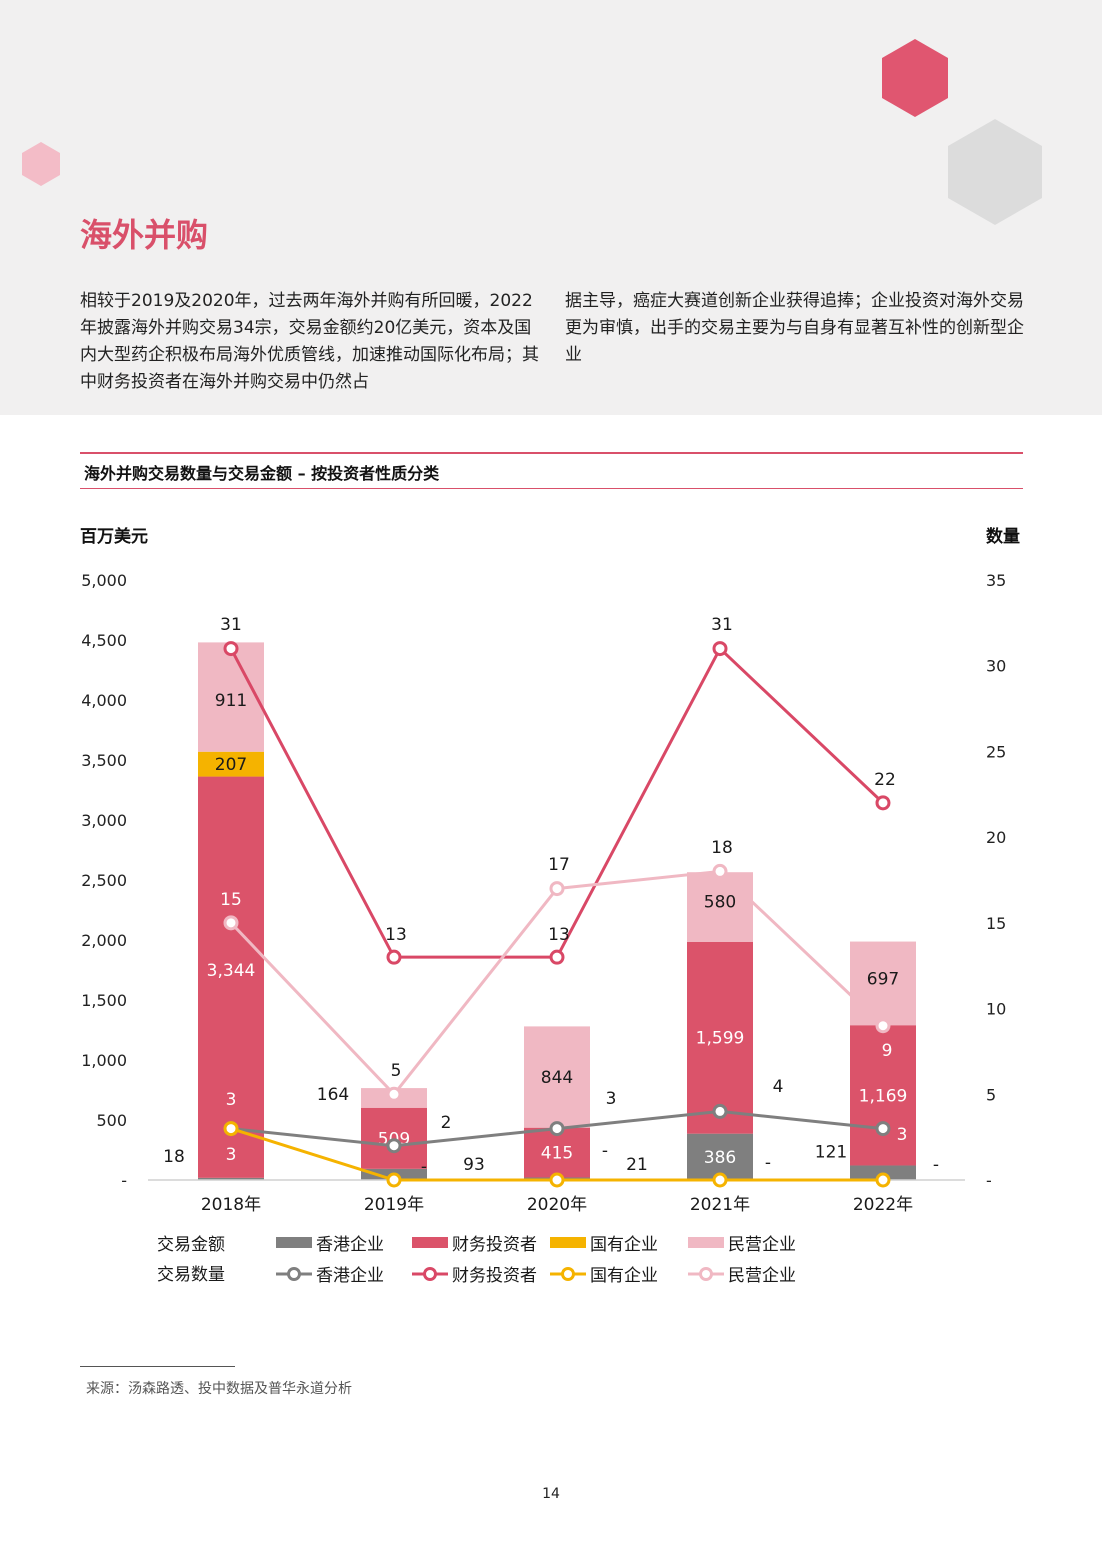  I want to click on left-tick-label: -, so click(124, 1180).